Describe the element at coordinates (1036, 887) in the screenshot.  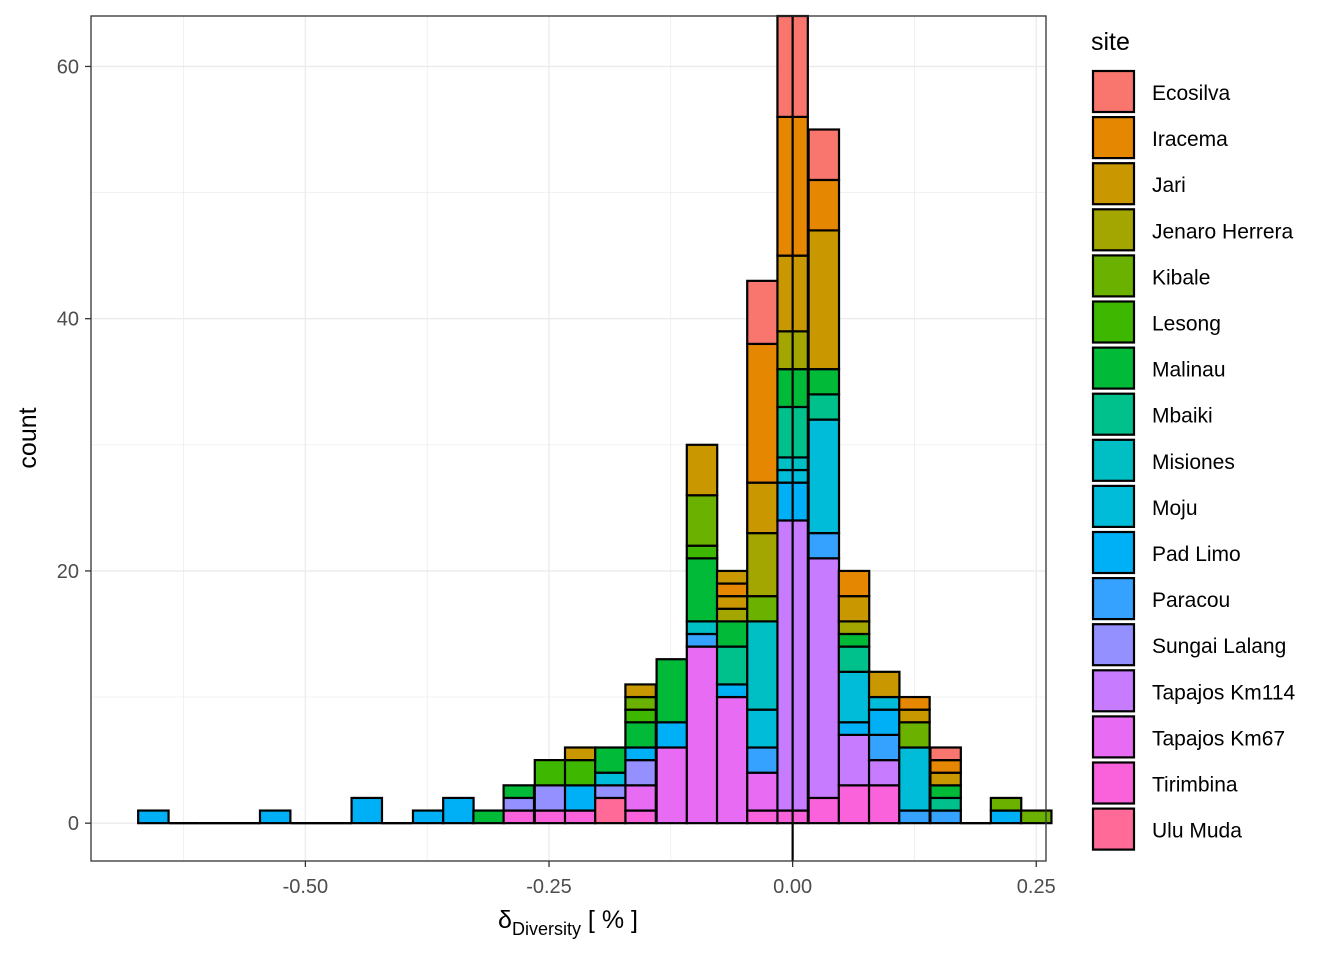
I see `x-tick-label: 0.25` at that location.